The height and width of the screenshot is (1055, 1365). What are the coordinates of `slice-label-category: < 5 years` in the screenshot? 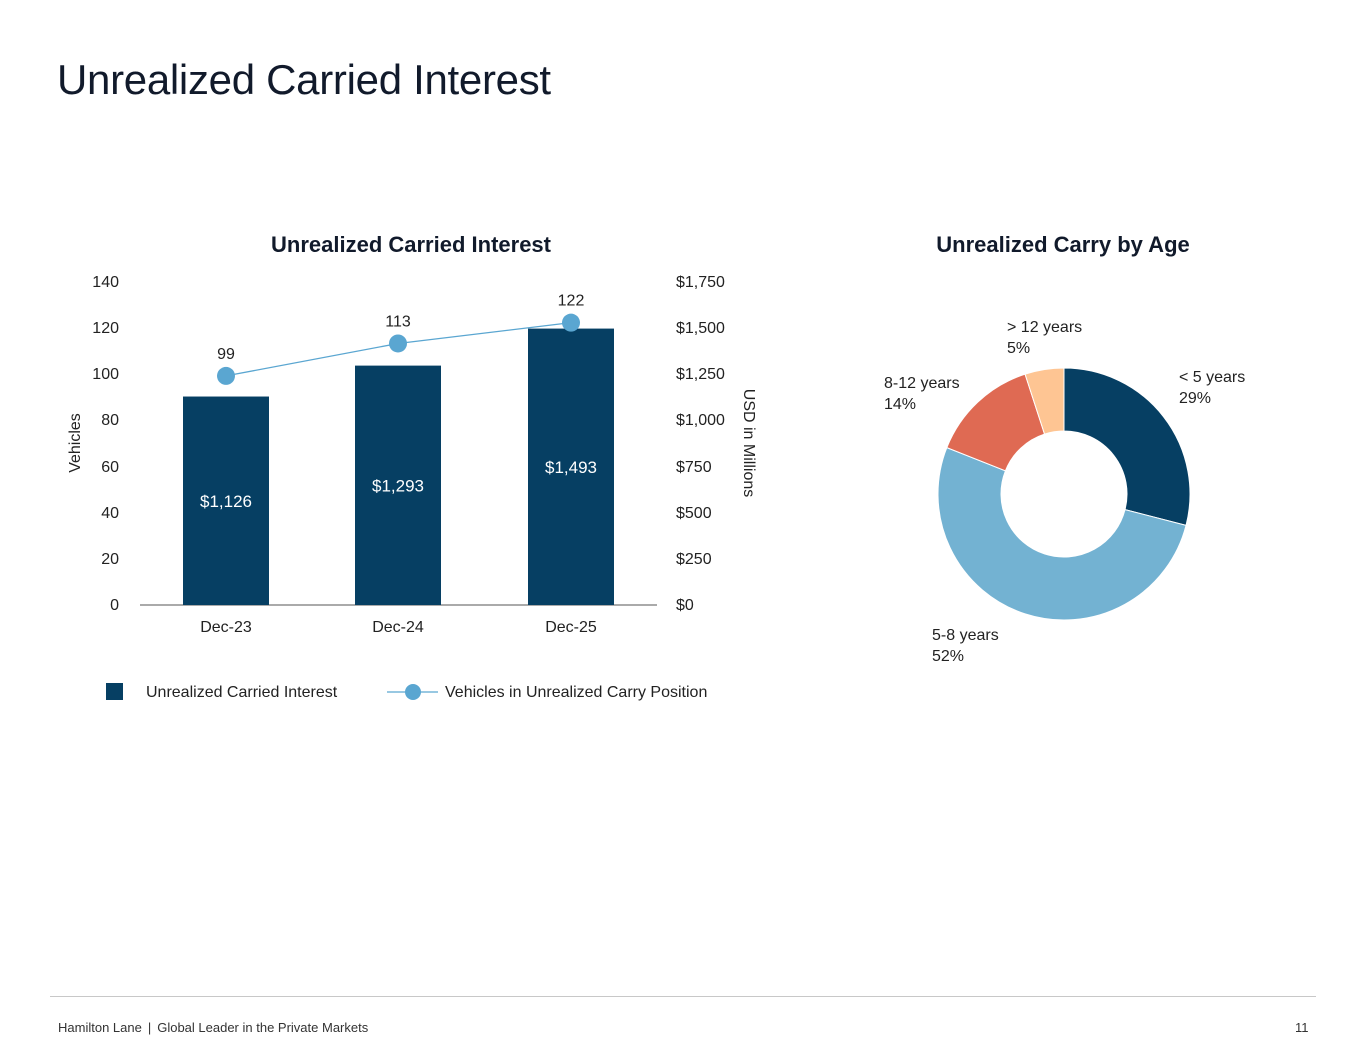 It's located at (1212, 377).